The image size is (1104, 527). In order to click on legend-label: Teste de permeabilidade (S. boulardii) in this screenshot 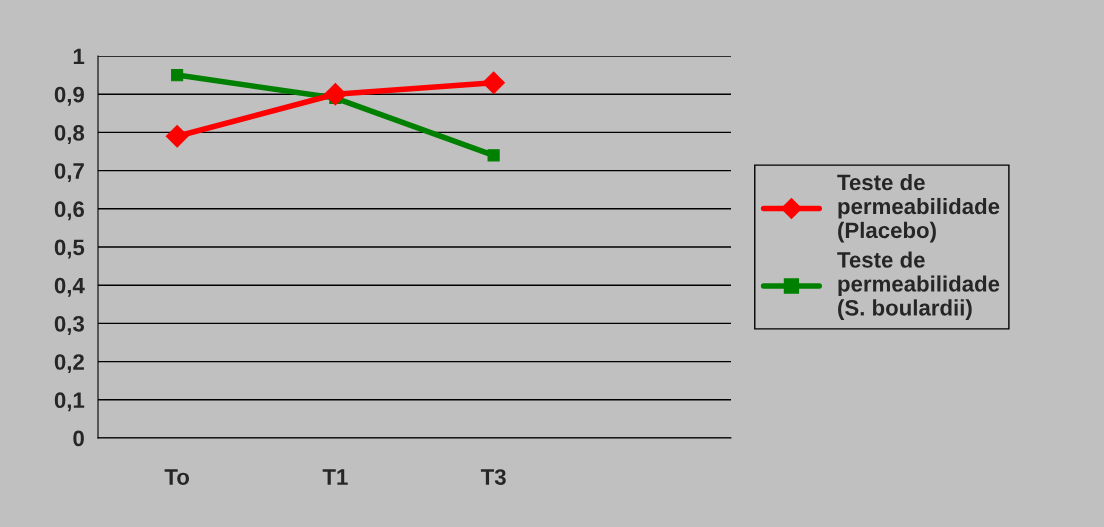, I will do `click(918, 286)`.